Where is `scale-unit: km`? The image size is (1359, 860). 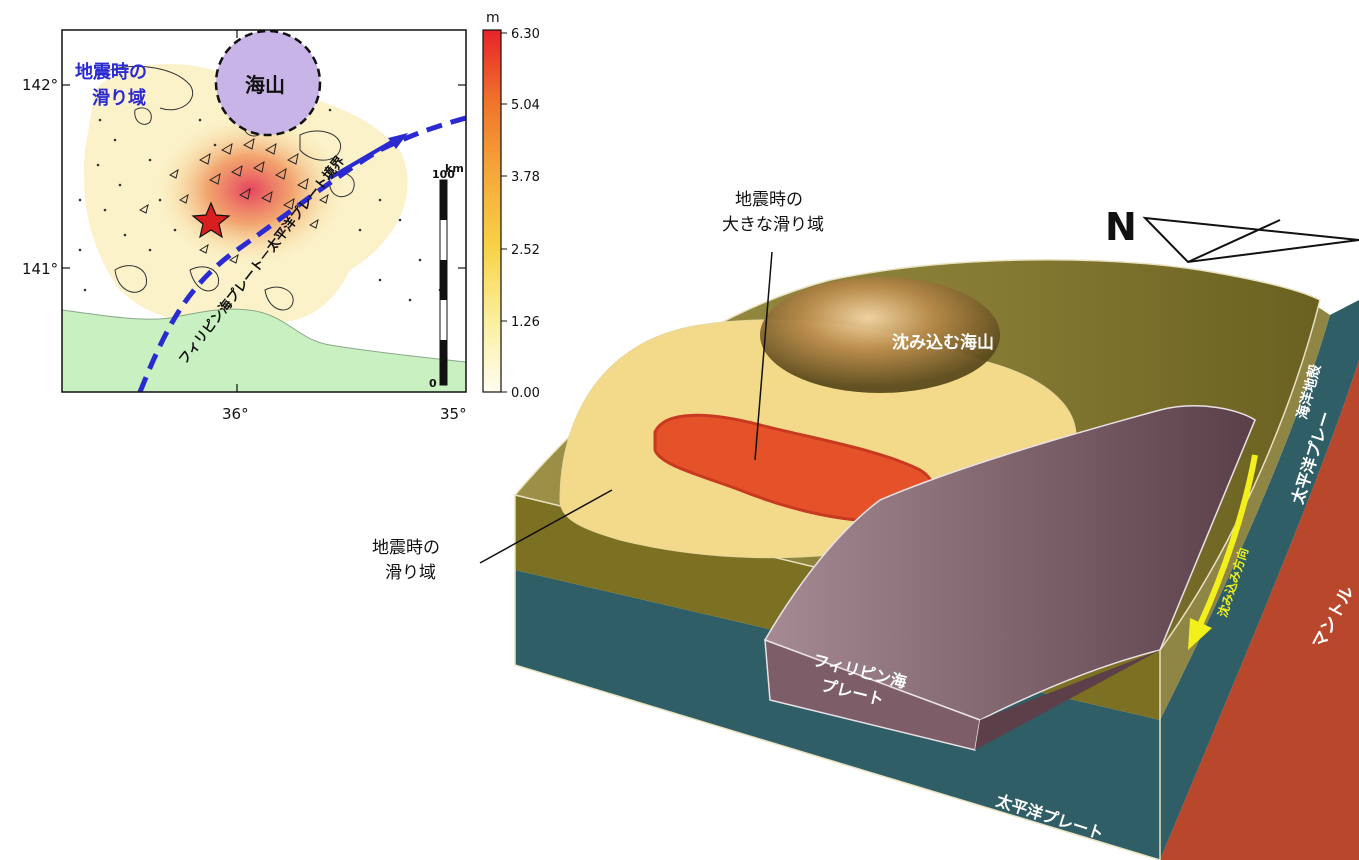 scale-unit: km is located at coordinates (454, 168).